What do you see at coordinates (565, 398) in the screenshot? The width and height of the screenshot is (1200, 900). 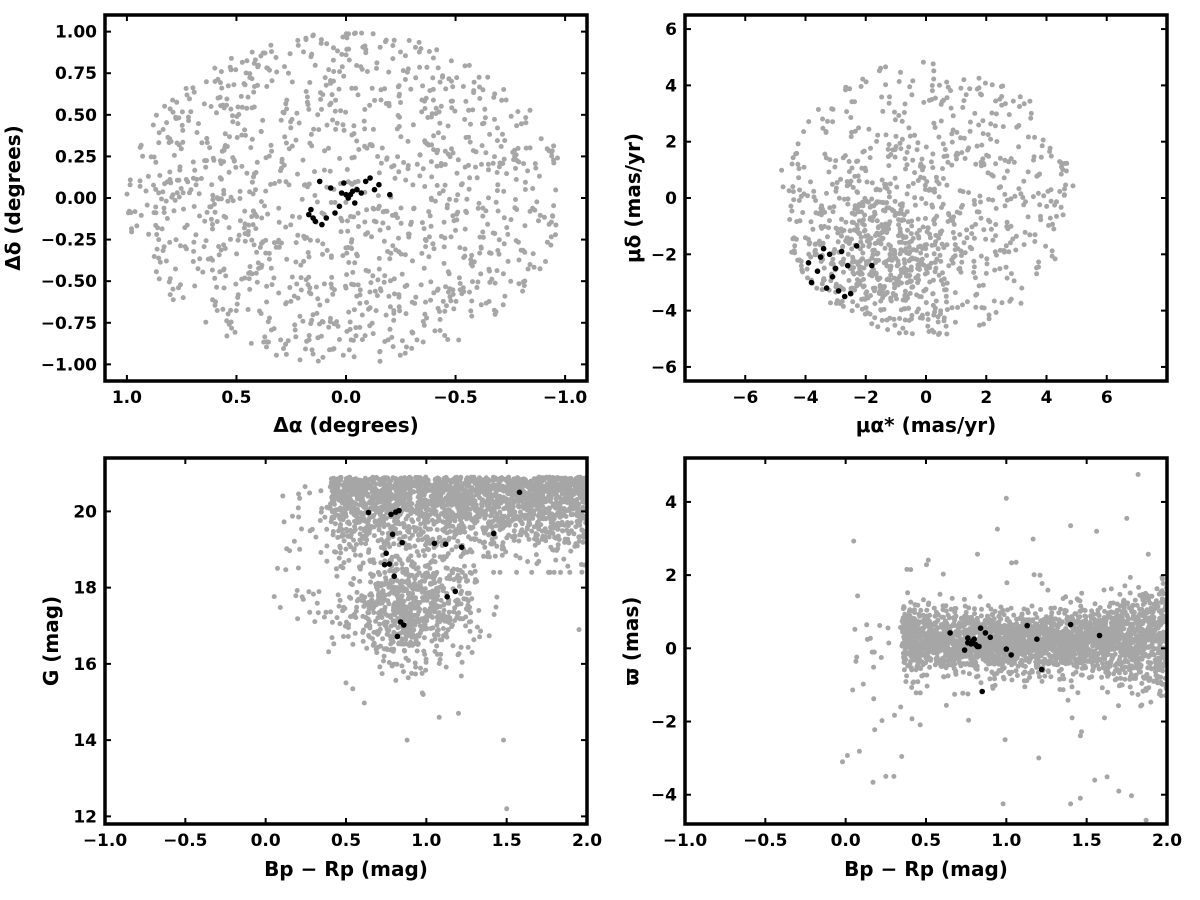 I see `x-tick-label: −1.0` at bounding box center [565, 398].